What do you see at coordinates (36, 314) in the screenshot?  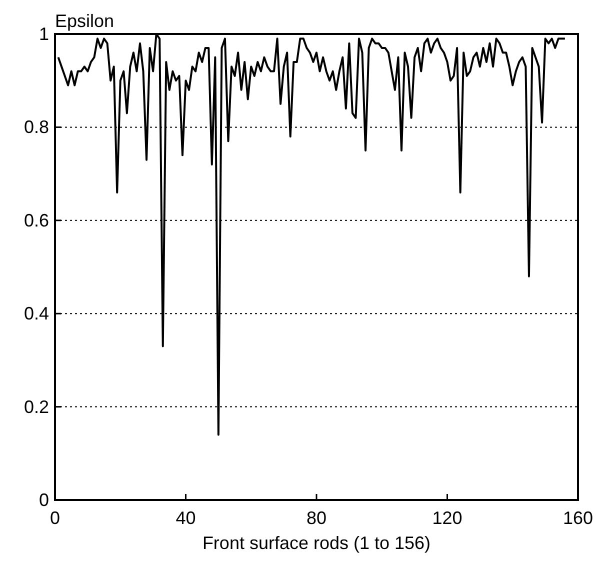 I see `y-tick-label: 0.4` at bounding box center [36, 314].